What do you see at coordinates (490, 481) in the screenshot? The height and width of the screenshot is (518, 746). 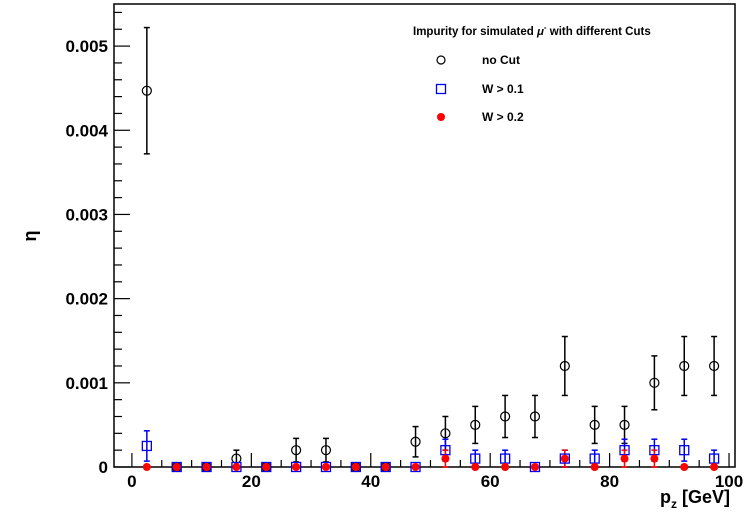 I see `x-tick-label: 60` at bounding box center [490, 481].